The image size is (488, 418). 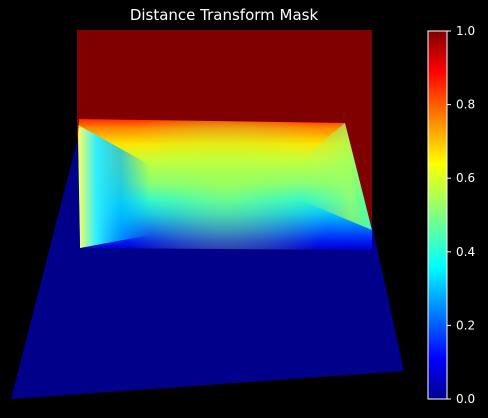 What do you see at coordinates (465, 105) in the screenshot?
I see `colorbar-tick-label: 0.8` at bounding box center [465, 105].